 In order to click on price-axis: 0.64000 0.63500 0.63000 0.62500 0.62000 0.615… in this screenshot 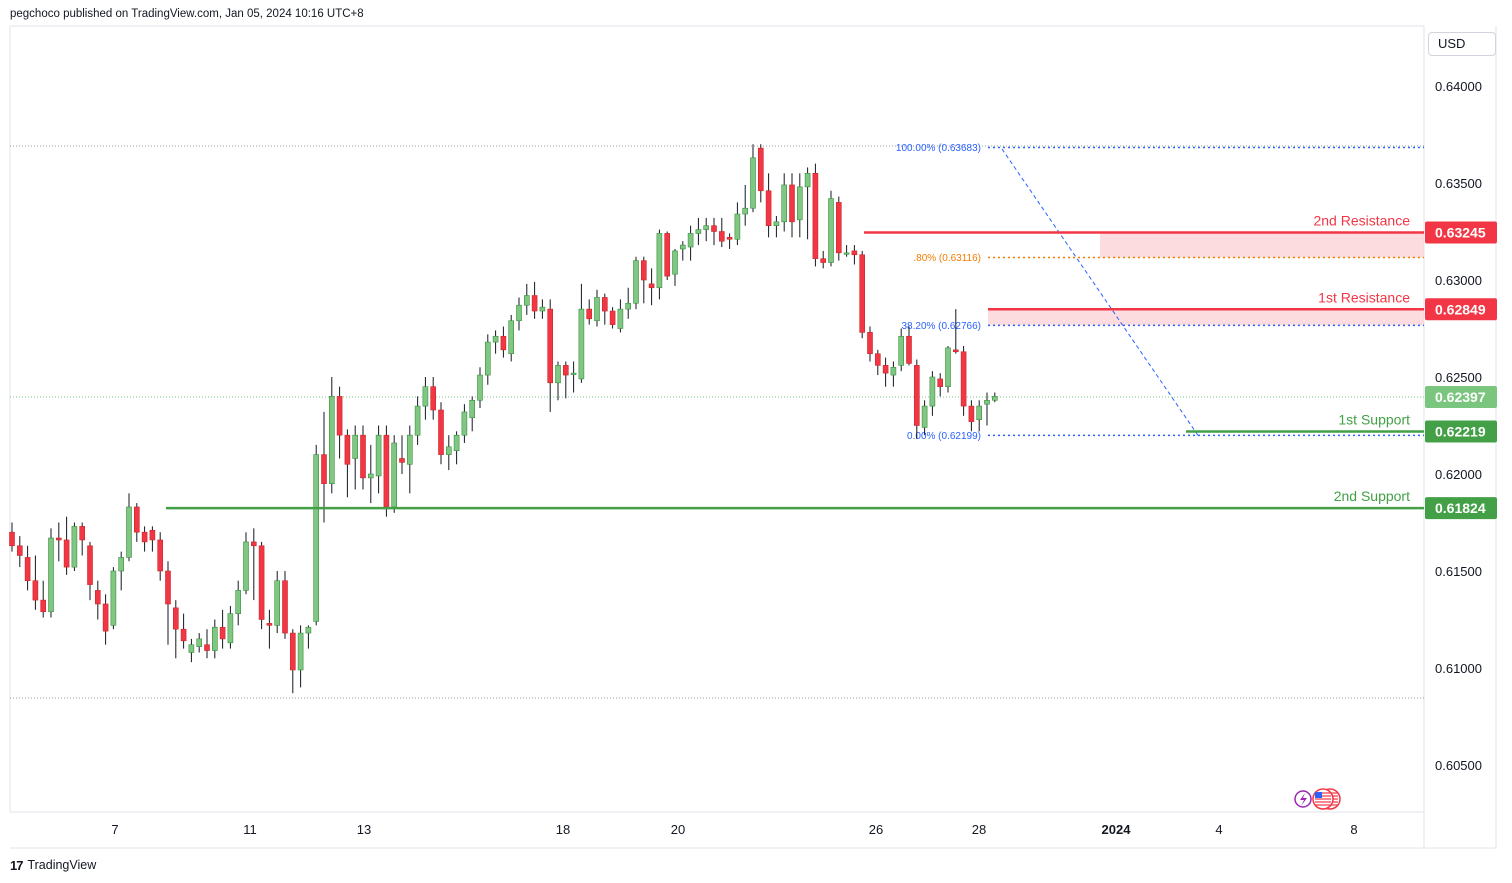, I will do `click(1458, 426)`.